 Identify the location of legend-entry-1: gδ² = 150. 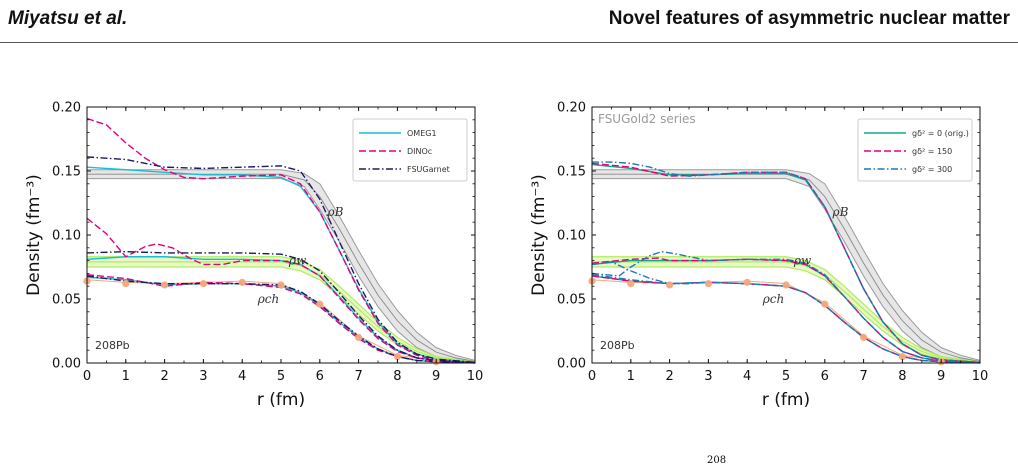
(932, 151).